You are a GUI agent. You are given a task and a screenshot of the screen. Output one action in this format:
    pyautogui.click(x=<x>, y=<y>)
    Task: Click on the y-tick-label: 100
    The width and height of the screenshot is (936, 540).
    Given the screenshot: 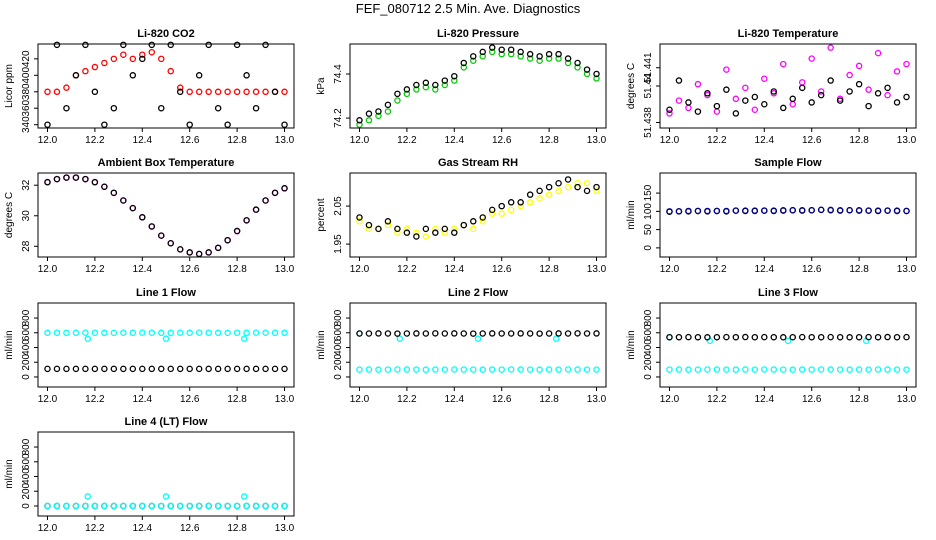 What is the action you would take?
    pyautogui.click(x=648, y=211)
    